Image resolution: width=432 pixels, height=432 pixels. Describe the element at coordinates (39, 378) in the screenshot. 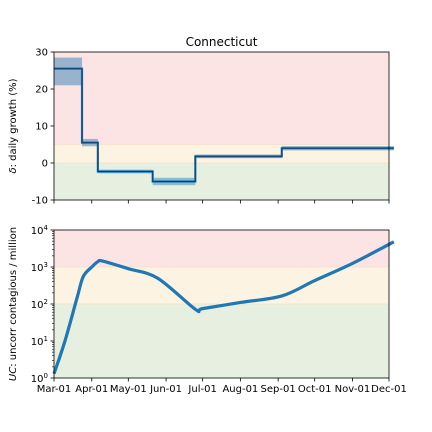

I see `contagious-y-tick-label: 10⁰` at that location.